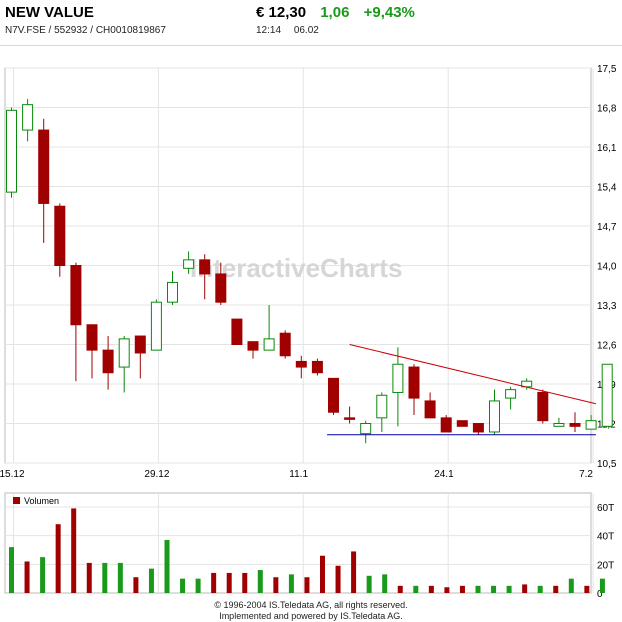  Describe the element at coordinates (298, 474) in the screenshot. I see `time-axis-tick-label: 11.1` at that location.